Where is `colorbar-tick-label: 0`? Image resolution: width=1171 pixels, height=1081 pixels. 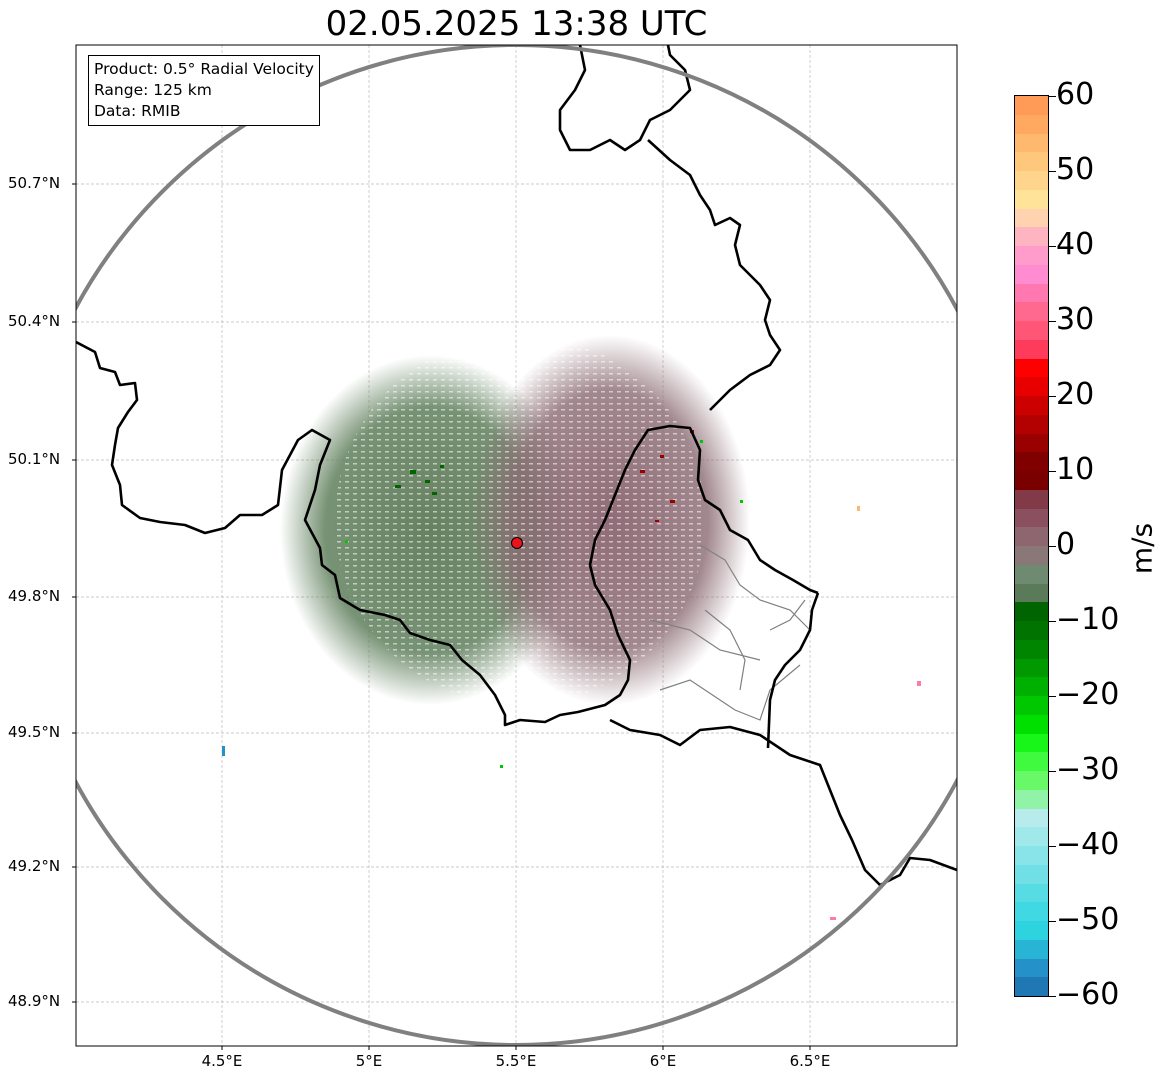 colorbar-tick-label: 0 is located at coordinates (1066, 544).